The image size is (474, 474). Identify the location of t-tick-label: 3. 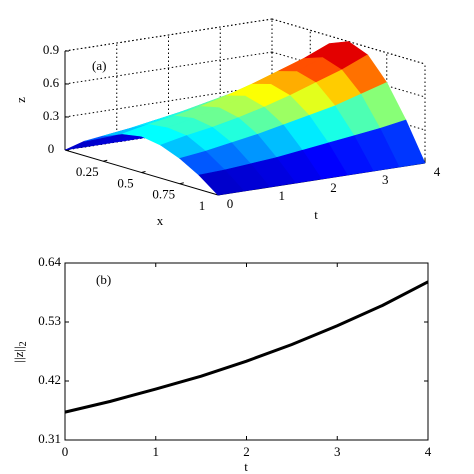
(385, 179).